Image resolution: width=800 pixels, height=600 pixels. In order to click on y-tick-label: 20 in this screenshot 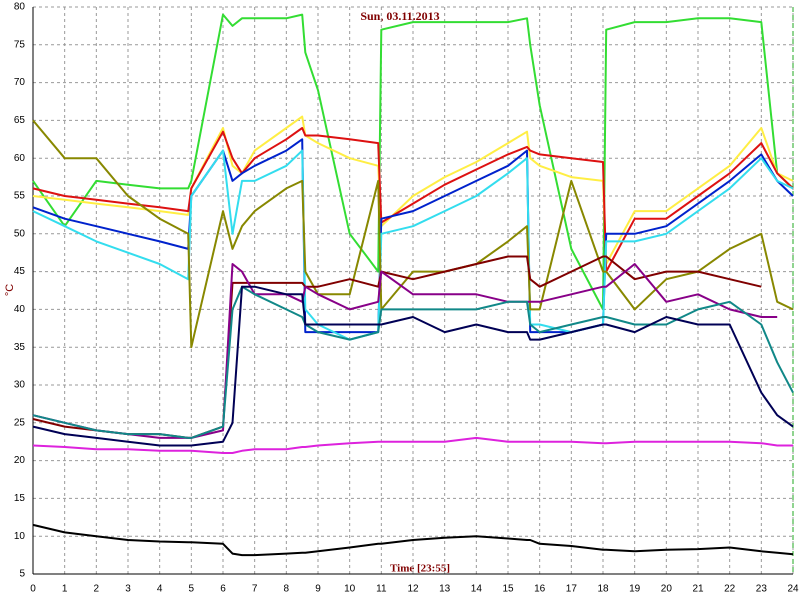, I will do `click(20, 460)`.